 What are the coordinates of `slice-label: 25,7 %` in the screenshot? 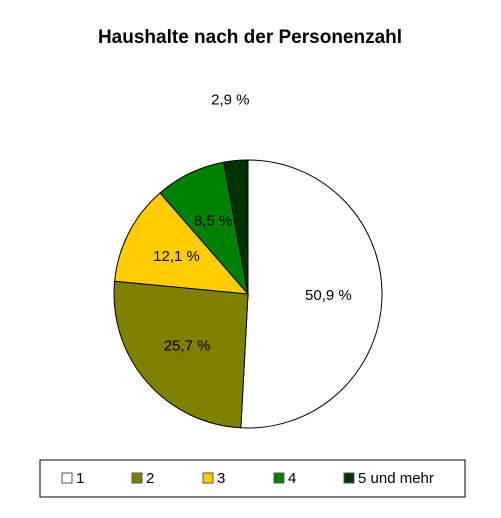 It's located at (187, 345).